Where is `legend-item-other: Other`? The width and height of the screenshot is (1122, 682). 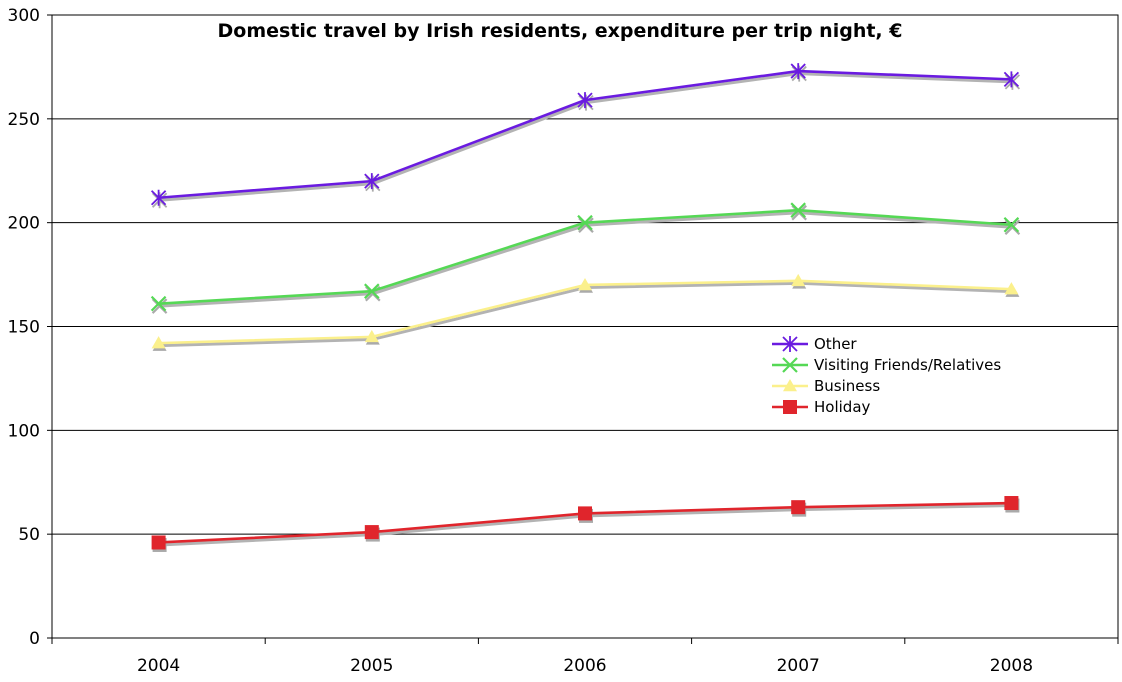 legend-item-other: Other is located at coordinates (814, 344).